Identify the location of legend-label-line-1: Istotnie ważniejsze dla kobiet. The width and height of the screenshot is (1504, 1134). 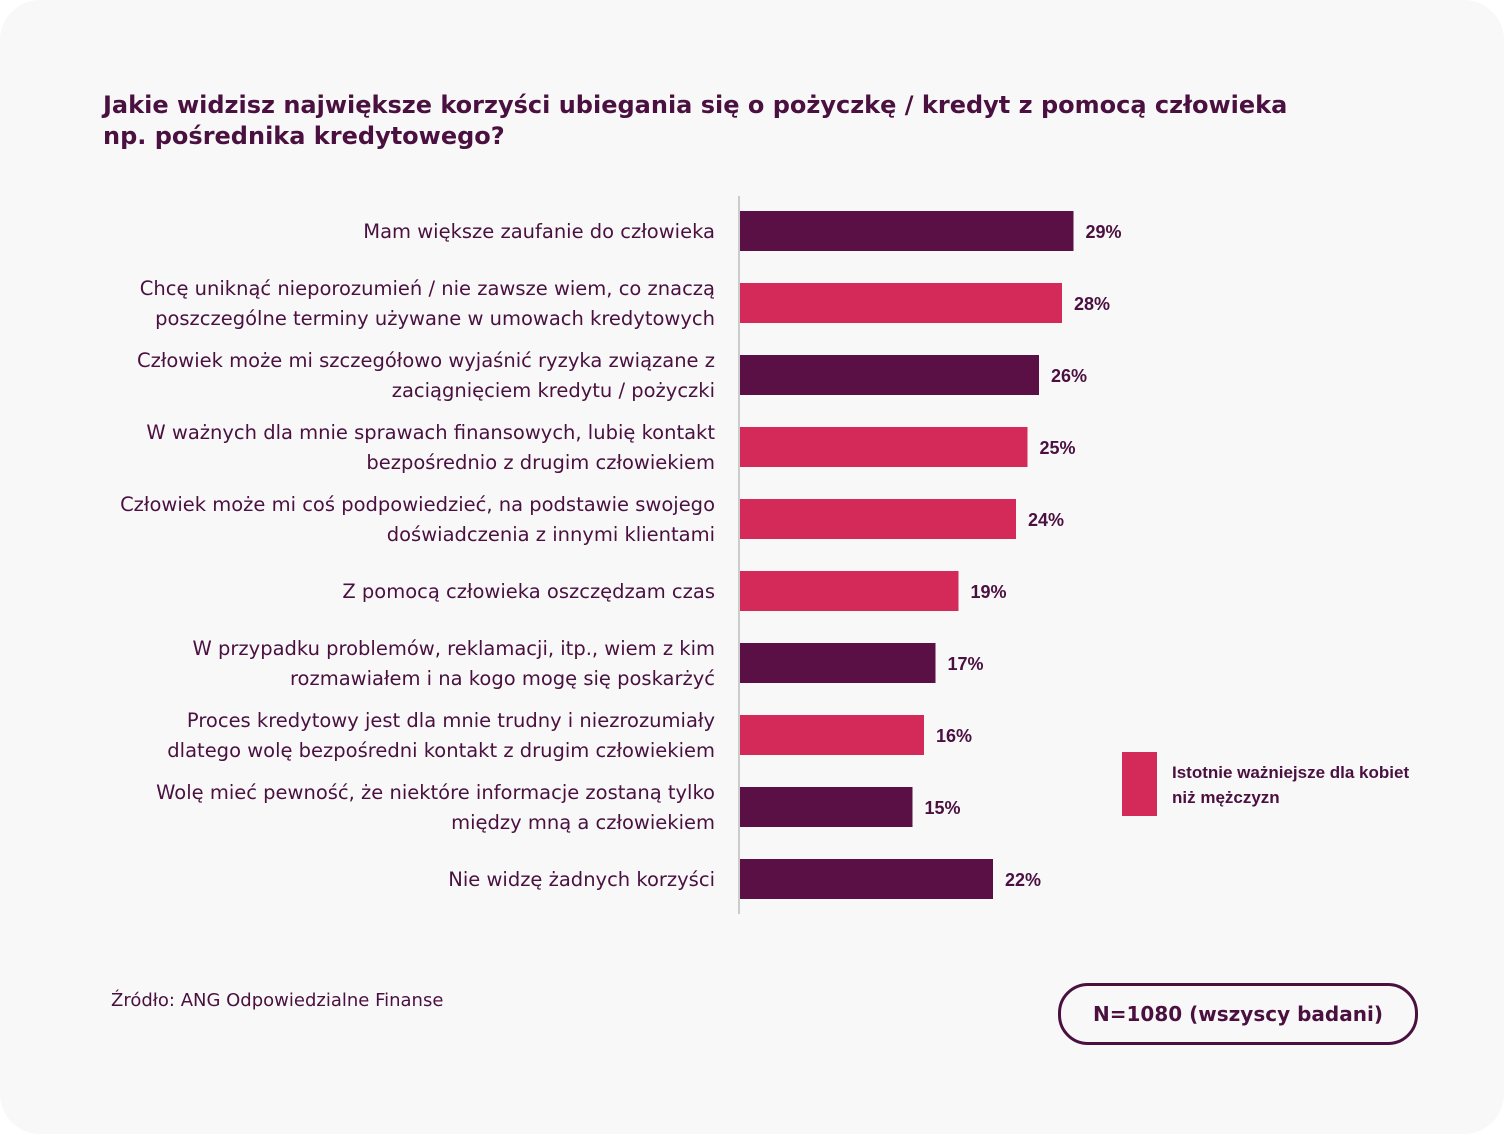
(1291, 772).